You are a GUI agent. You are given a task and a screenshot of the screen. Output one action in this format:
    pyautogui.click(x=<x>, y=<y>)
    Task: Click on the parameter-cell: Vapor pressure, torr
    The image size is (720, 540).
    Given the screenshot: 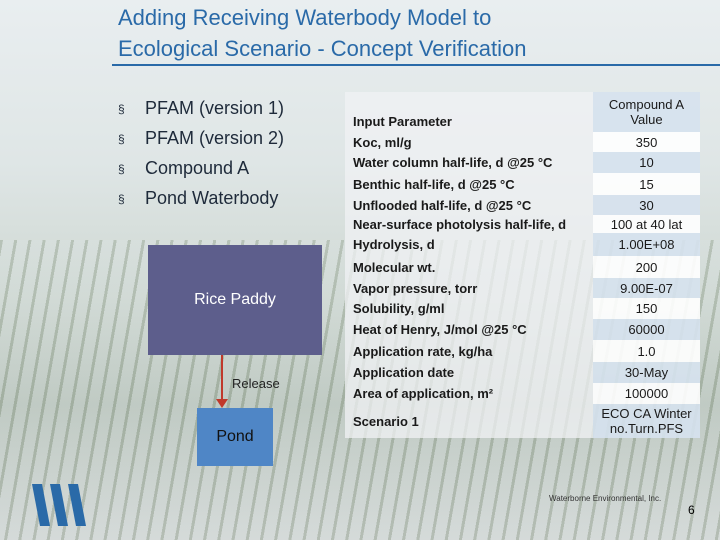 What is the action you would take?
    pyautogui.click(x=469, y=288)
    